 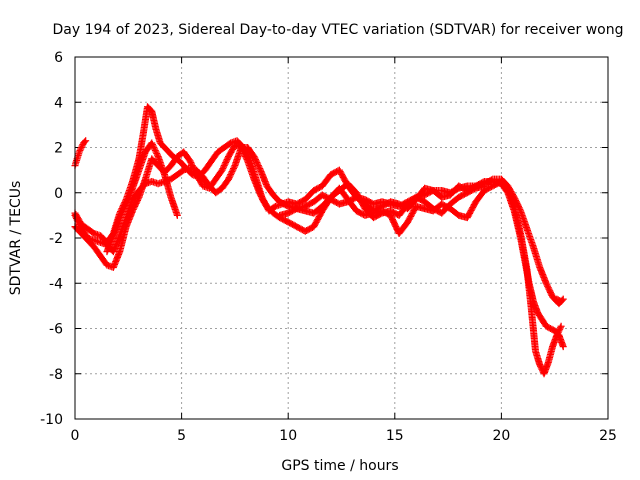 What do you see at coordinates (58, 194) in the screenshot?
I see `y-tick-label: 0` at bounding box center [58, 194].